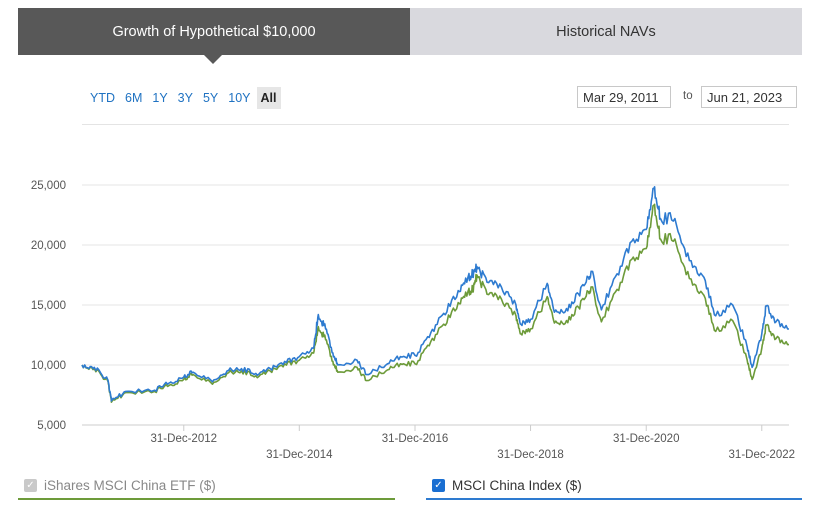 The image size is (819, 509). I want to click on y-tick-label: 20,000, so click(48, 246).